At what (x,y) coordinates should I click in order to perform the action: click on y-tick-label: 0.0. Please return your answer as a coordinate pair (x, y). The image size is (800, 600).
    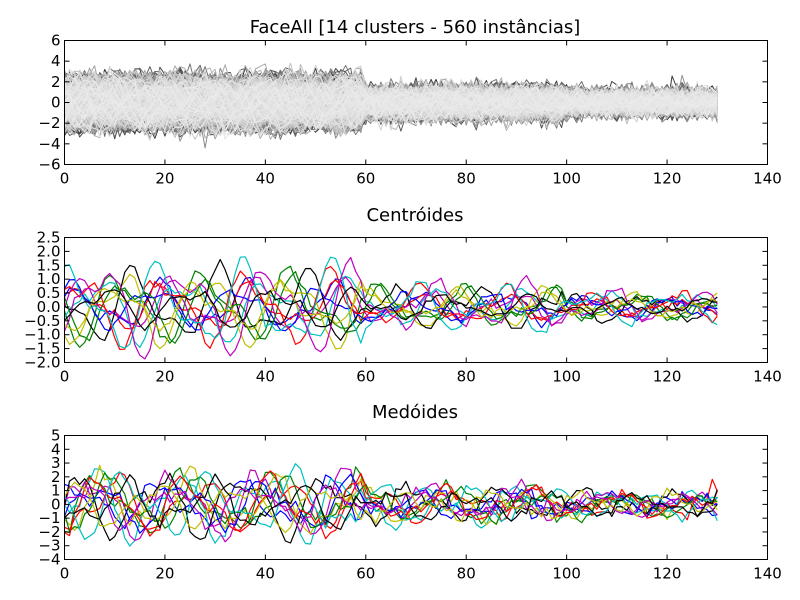
    Looking at the image, I should click on (49, 307).